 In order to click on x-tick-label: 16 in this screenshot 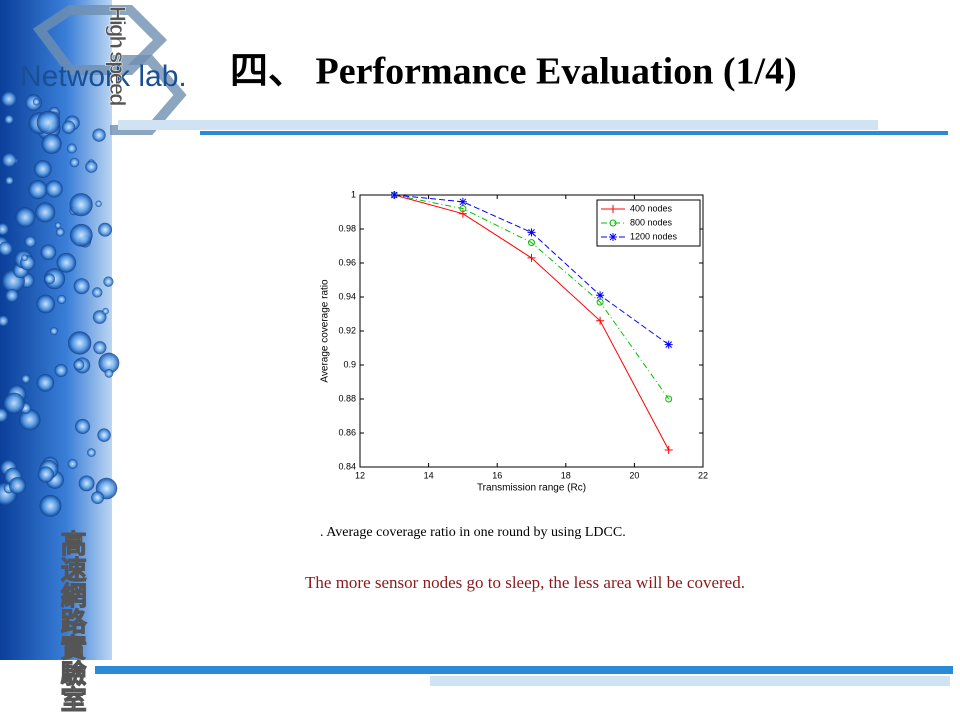, I will do `click(497, 475)`.